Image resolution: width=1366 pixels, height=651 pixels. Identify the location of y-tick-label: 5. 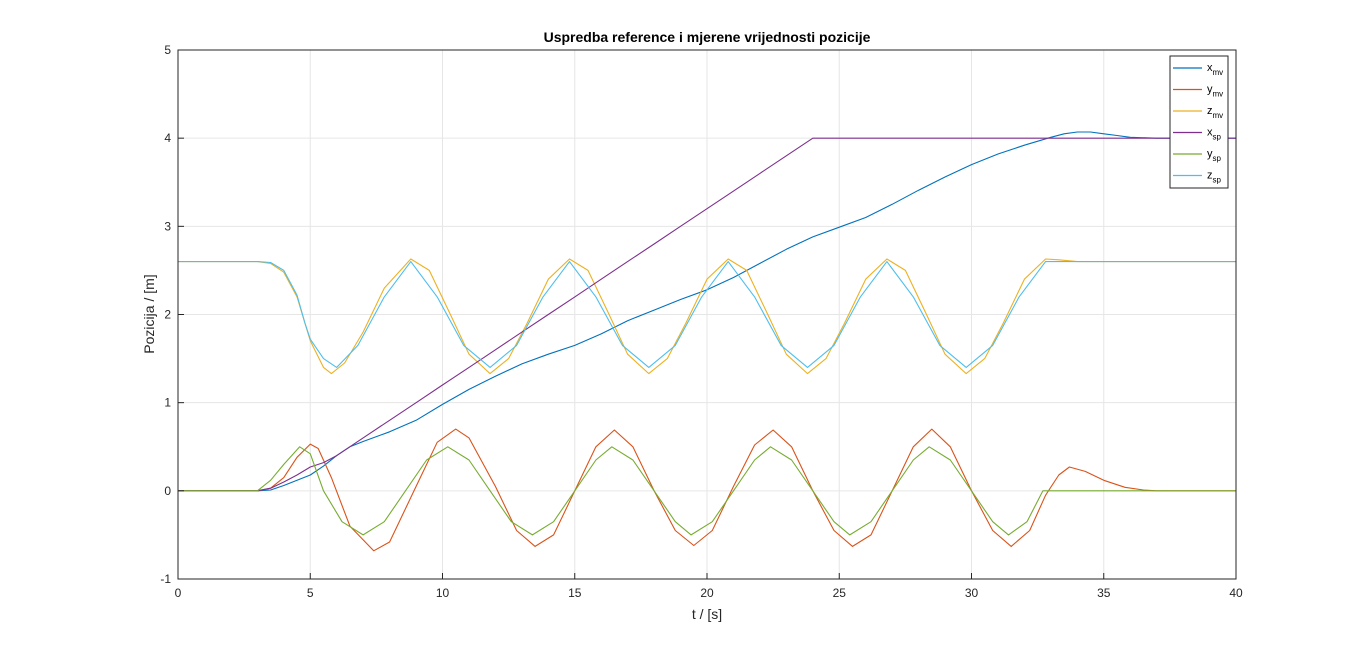
(167, 50).